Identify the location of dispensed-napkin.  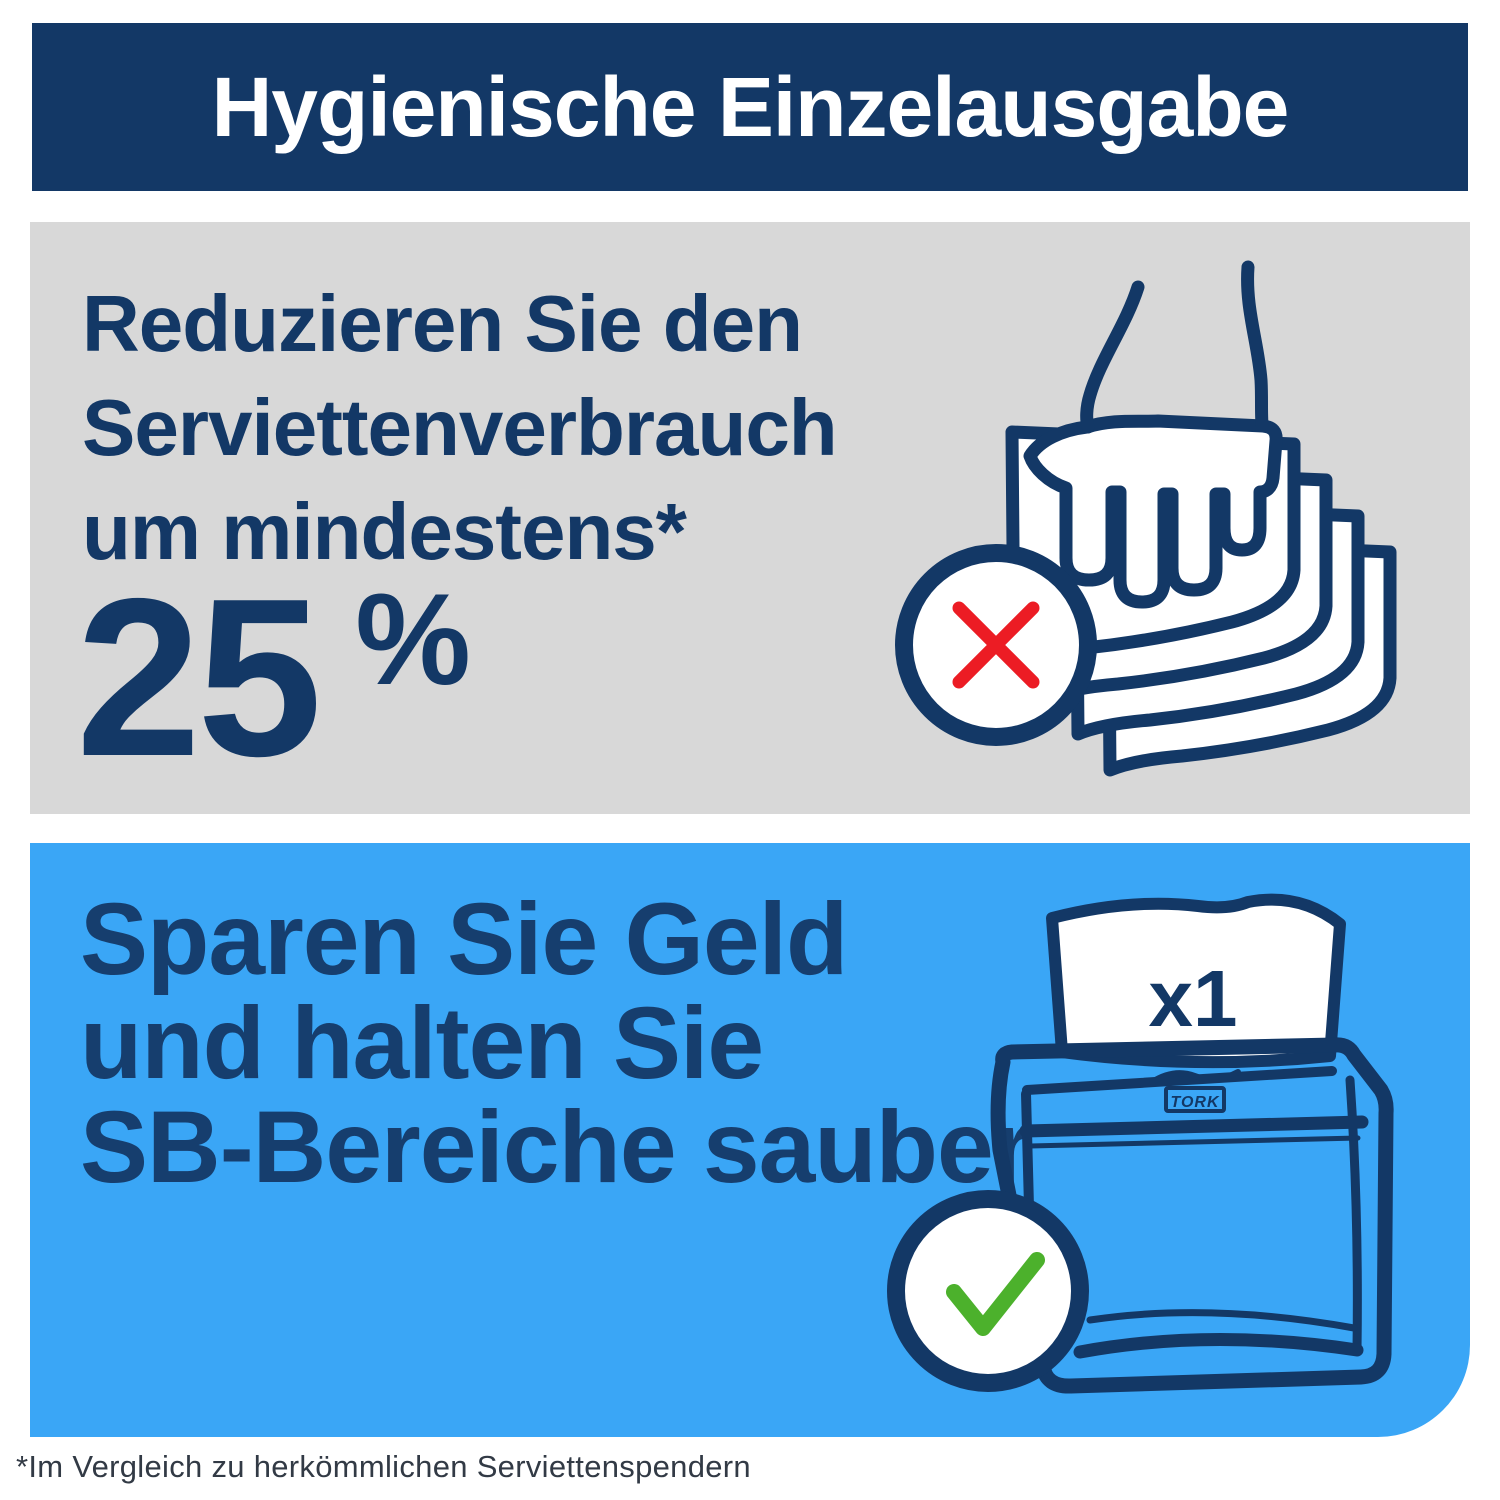
(1196, 981).